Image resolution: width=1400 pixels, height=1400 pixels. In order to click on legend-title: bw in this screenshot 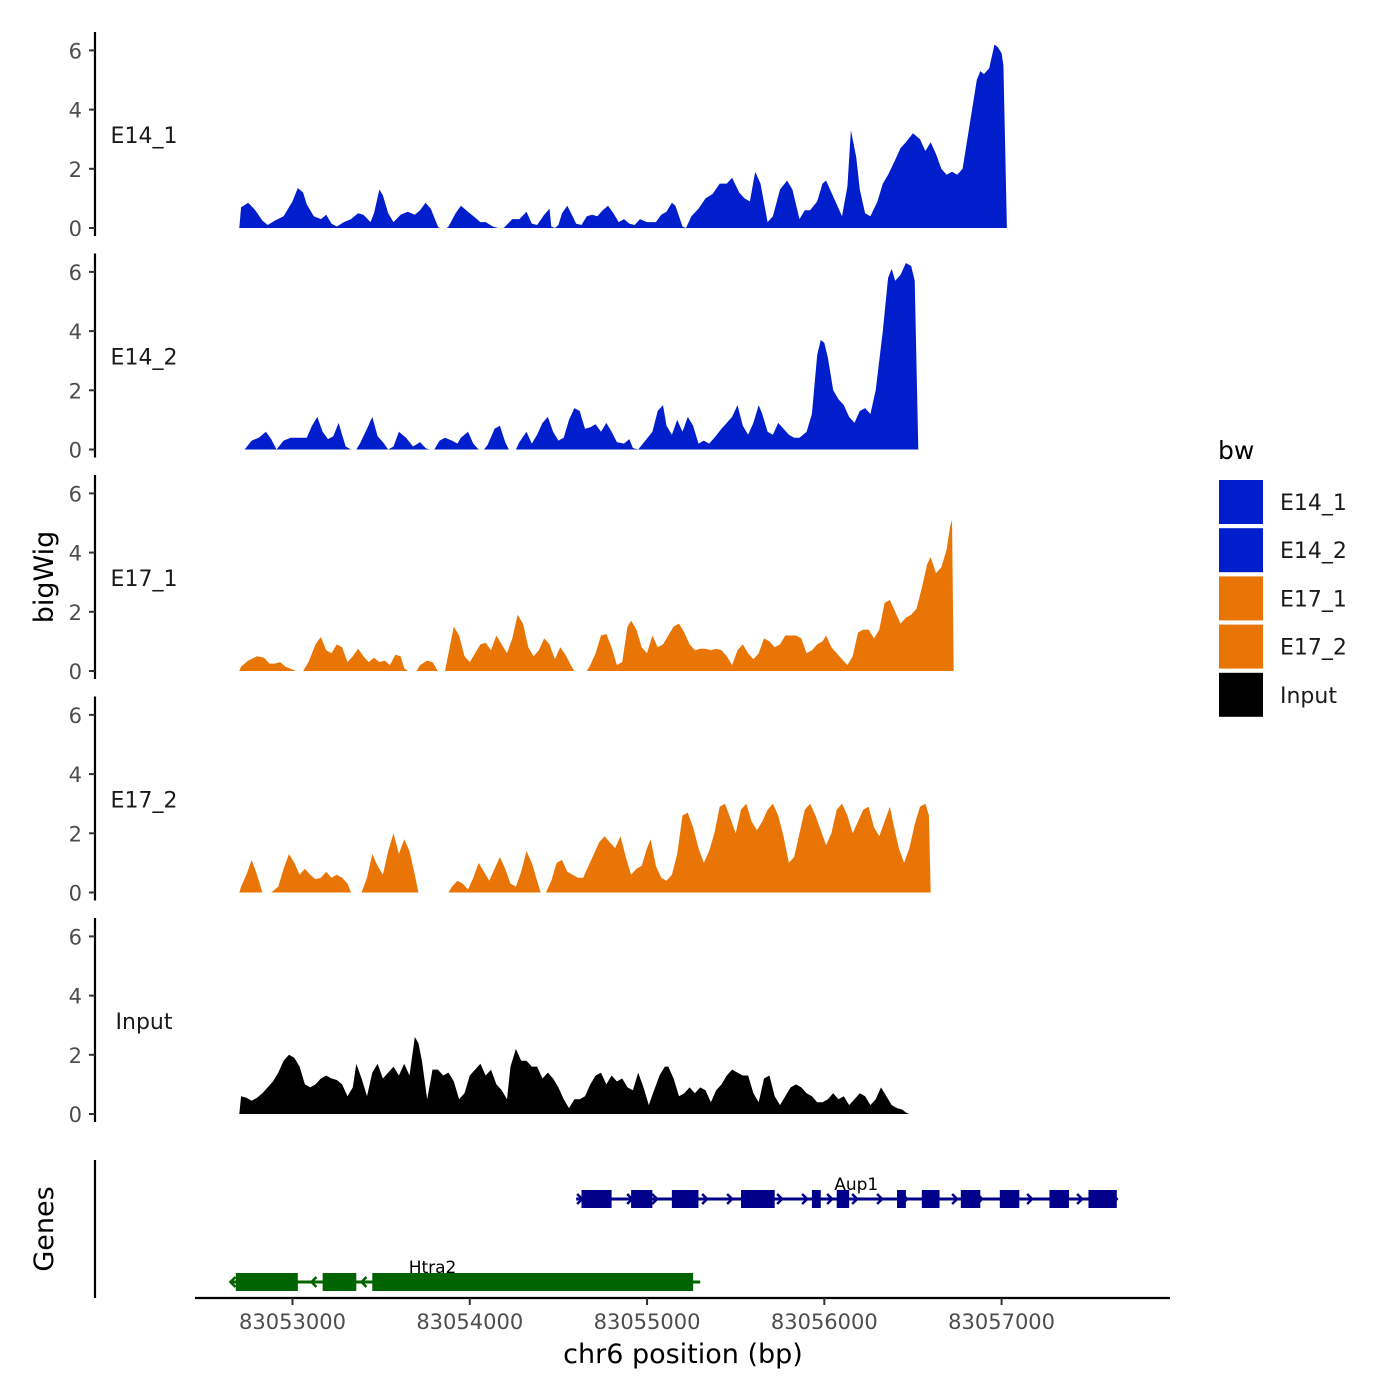, I will do `click(1236, 450)`.